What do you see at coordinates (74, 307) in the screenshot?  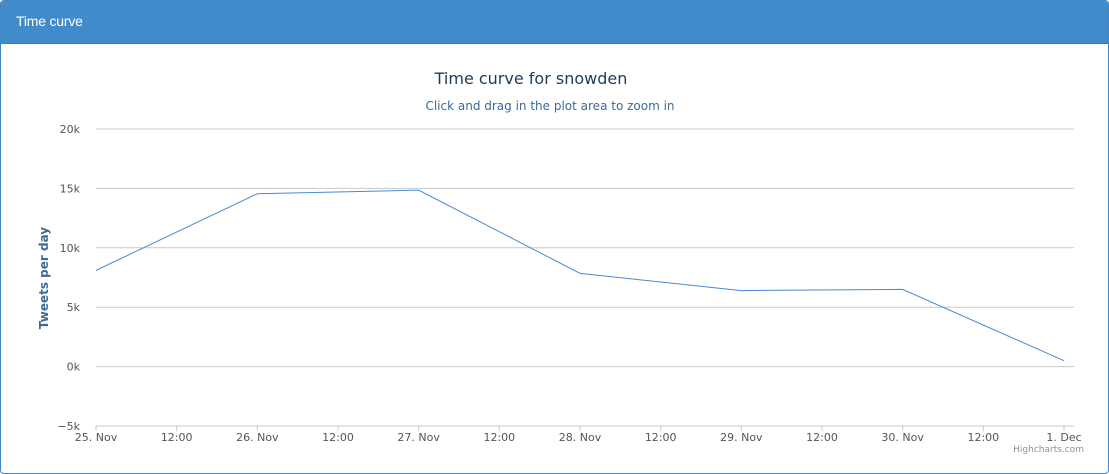 I see `y-tick-label: 5k` at bounding box center [74, 307].